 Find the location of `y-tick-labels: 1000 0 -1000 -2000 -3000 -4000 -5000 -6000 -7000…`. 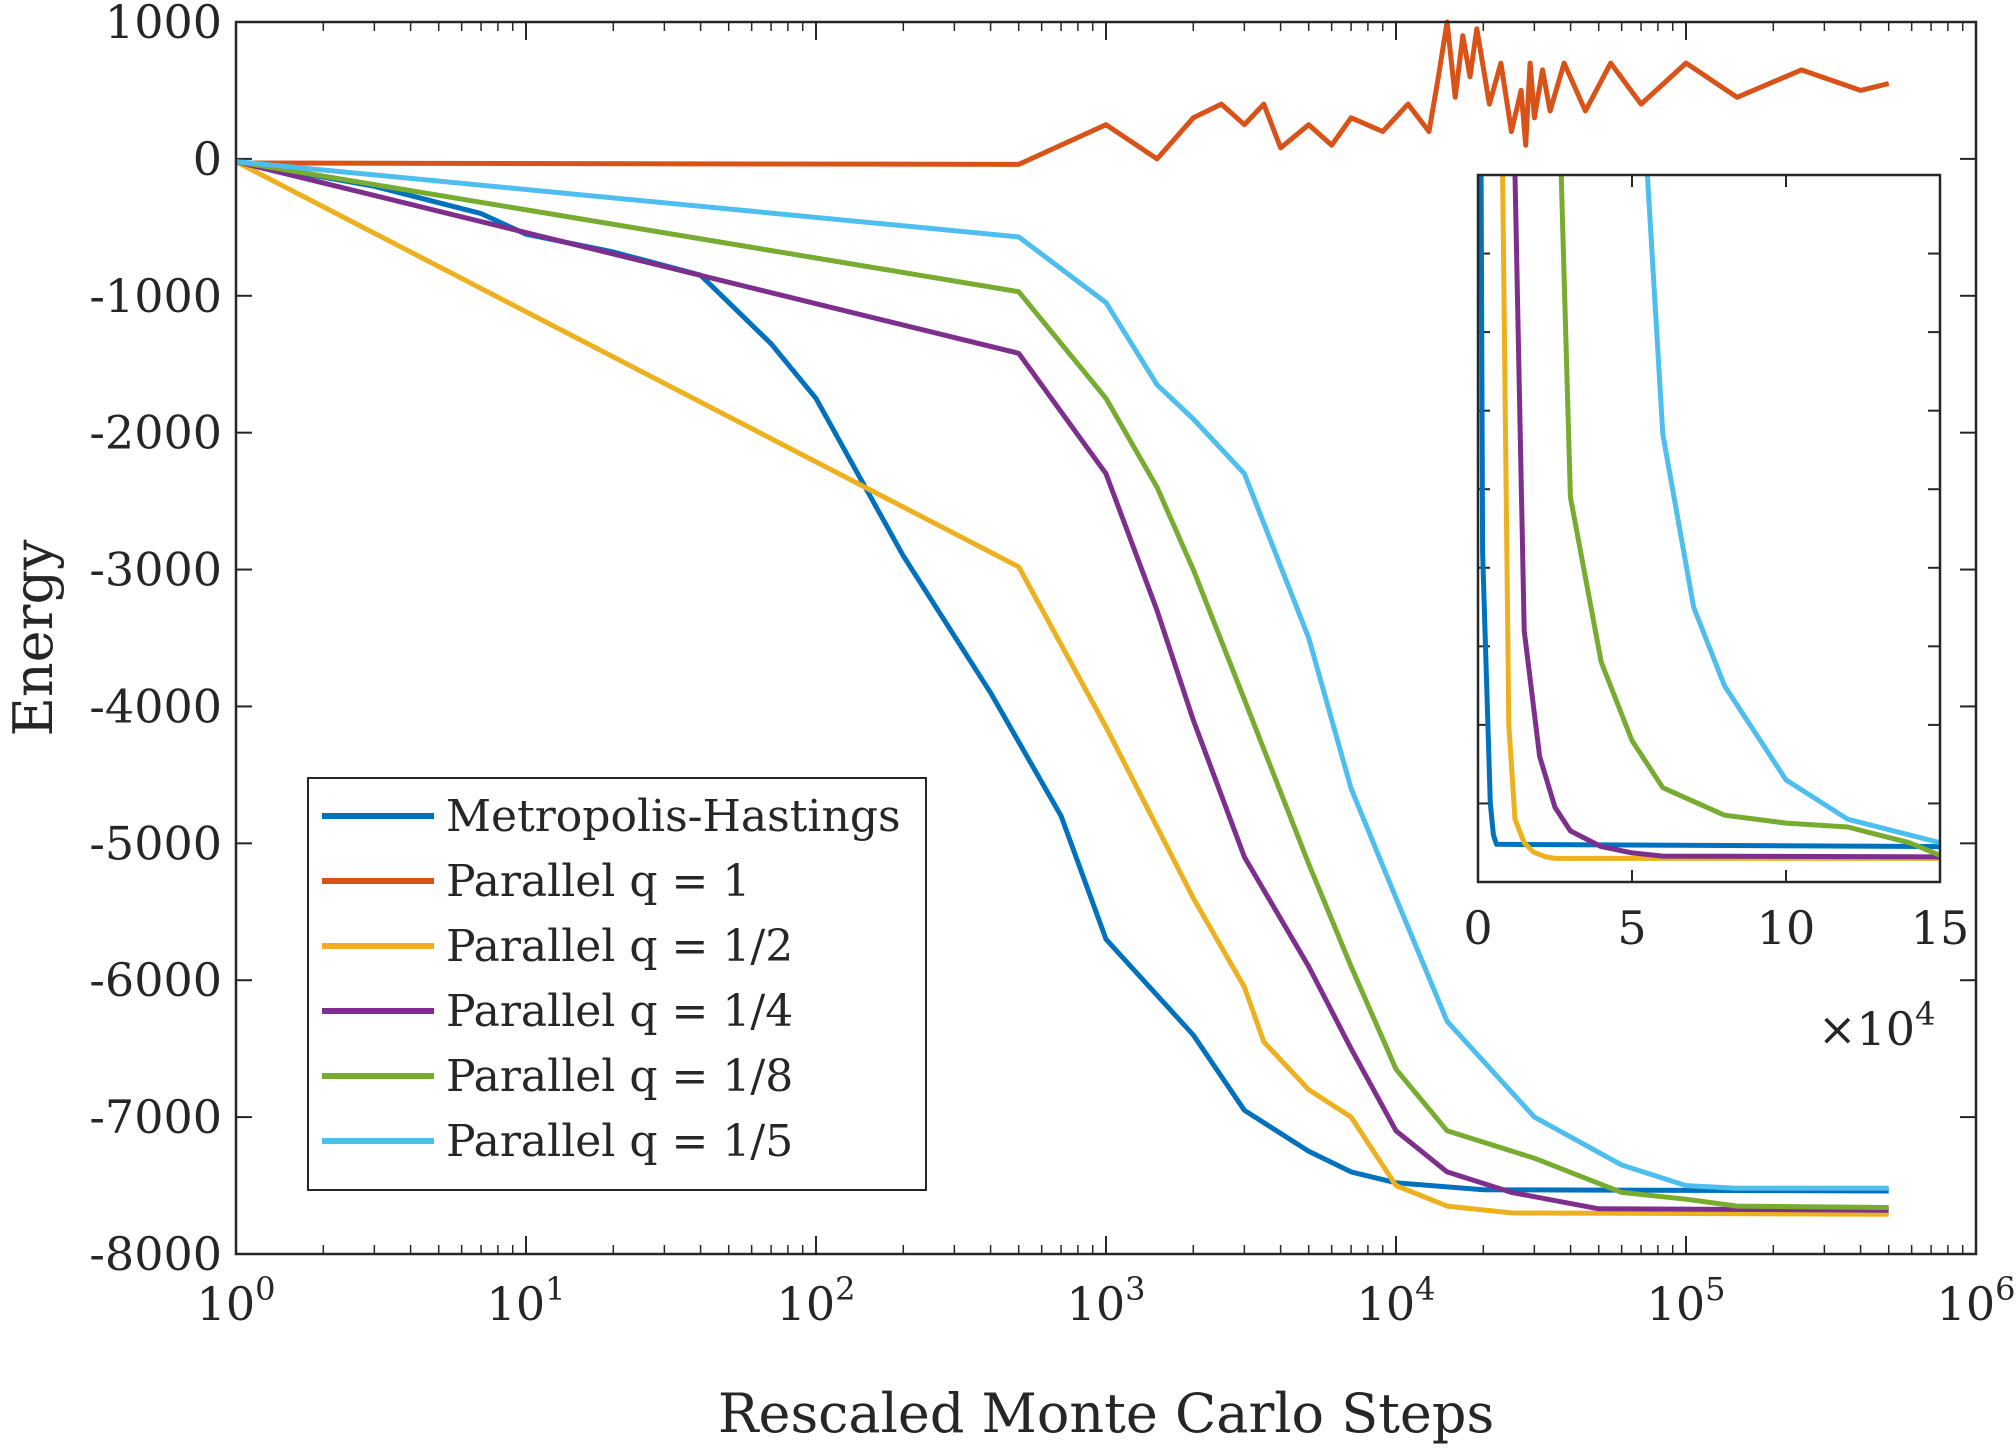

y-tick-labels: 1000 0 -1000 -2000 -3000 -4000 -5000 -6000 -7000… is located at coordinates (155, 640).